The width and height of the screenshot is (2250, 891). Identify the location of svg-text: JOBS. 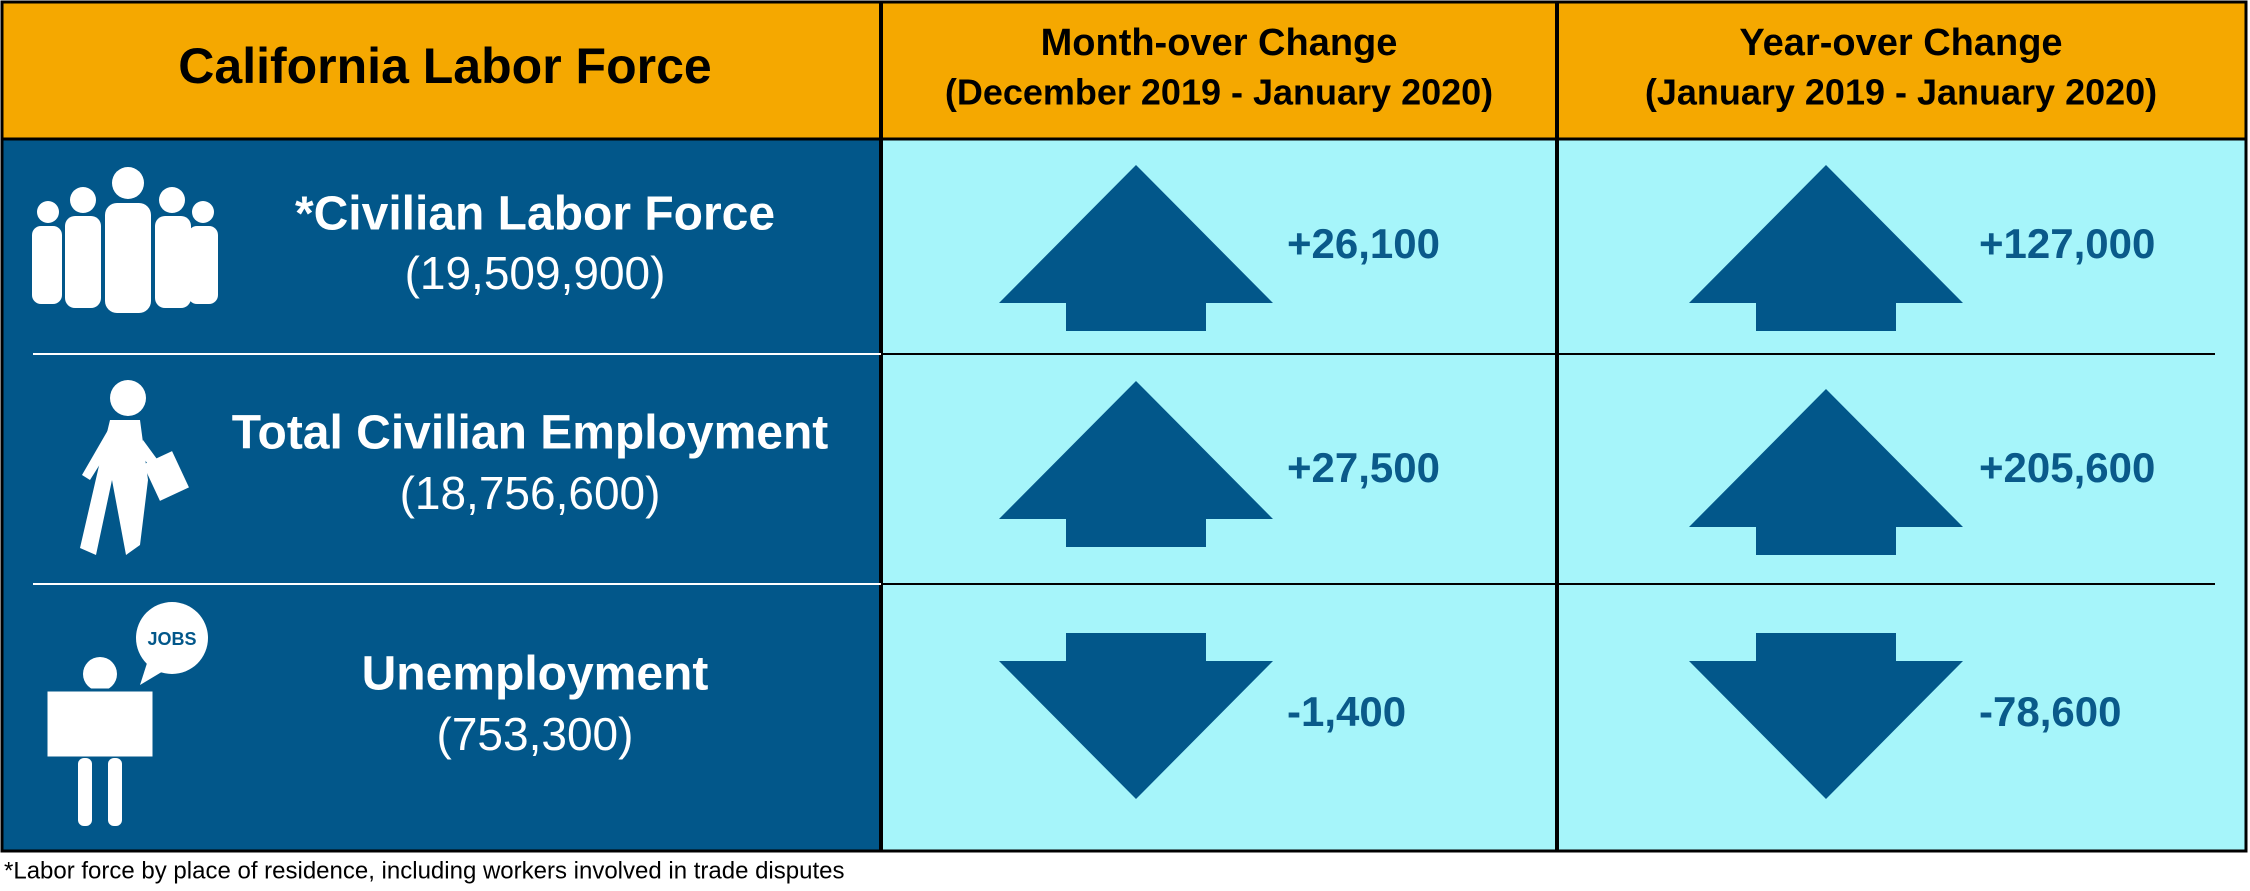
(171, 639).